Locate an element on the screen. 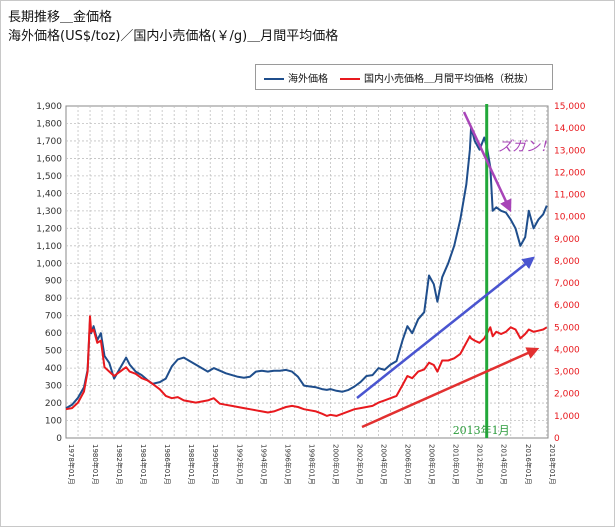 This screenshot has height=527, width=615. y-right-tick-label: 6,000 is located at coordinates (567, 306).